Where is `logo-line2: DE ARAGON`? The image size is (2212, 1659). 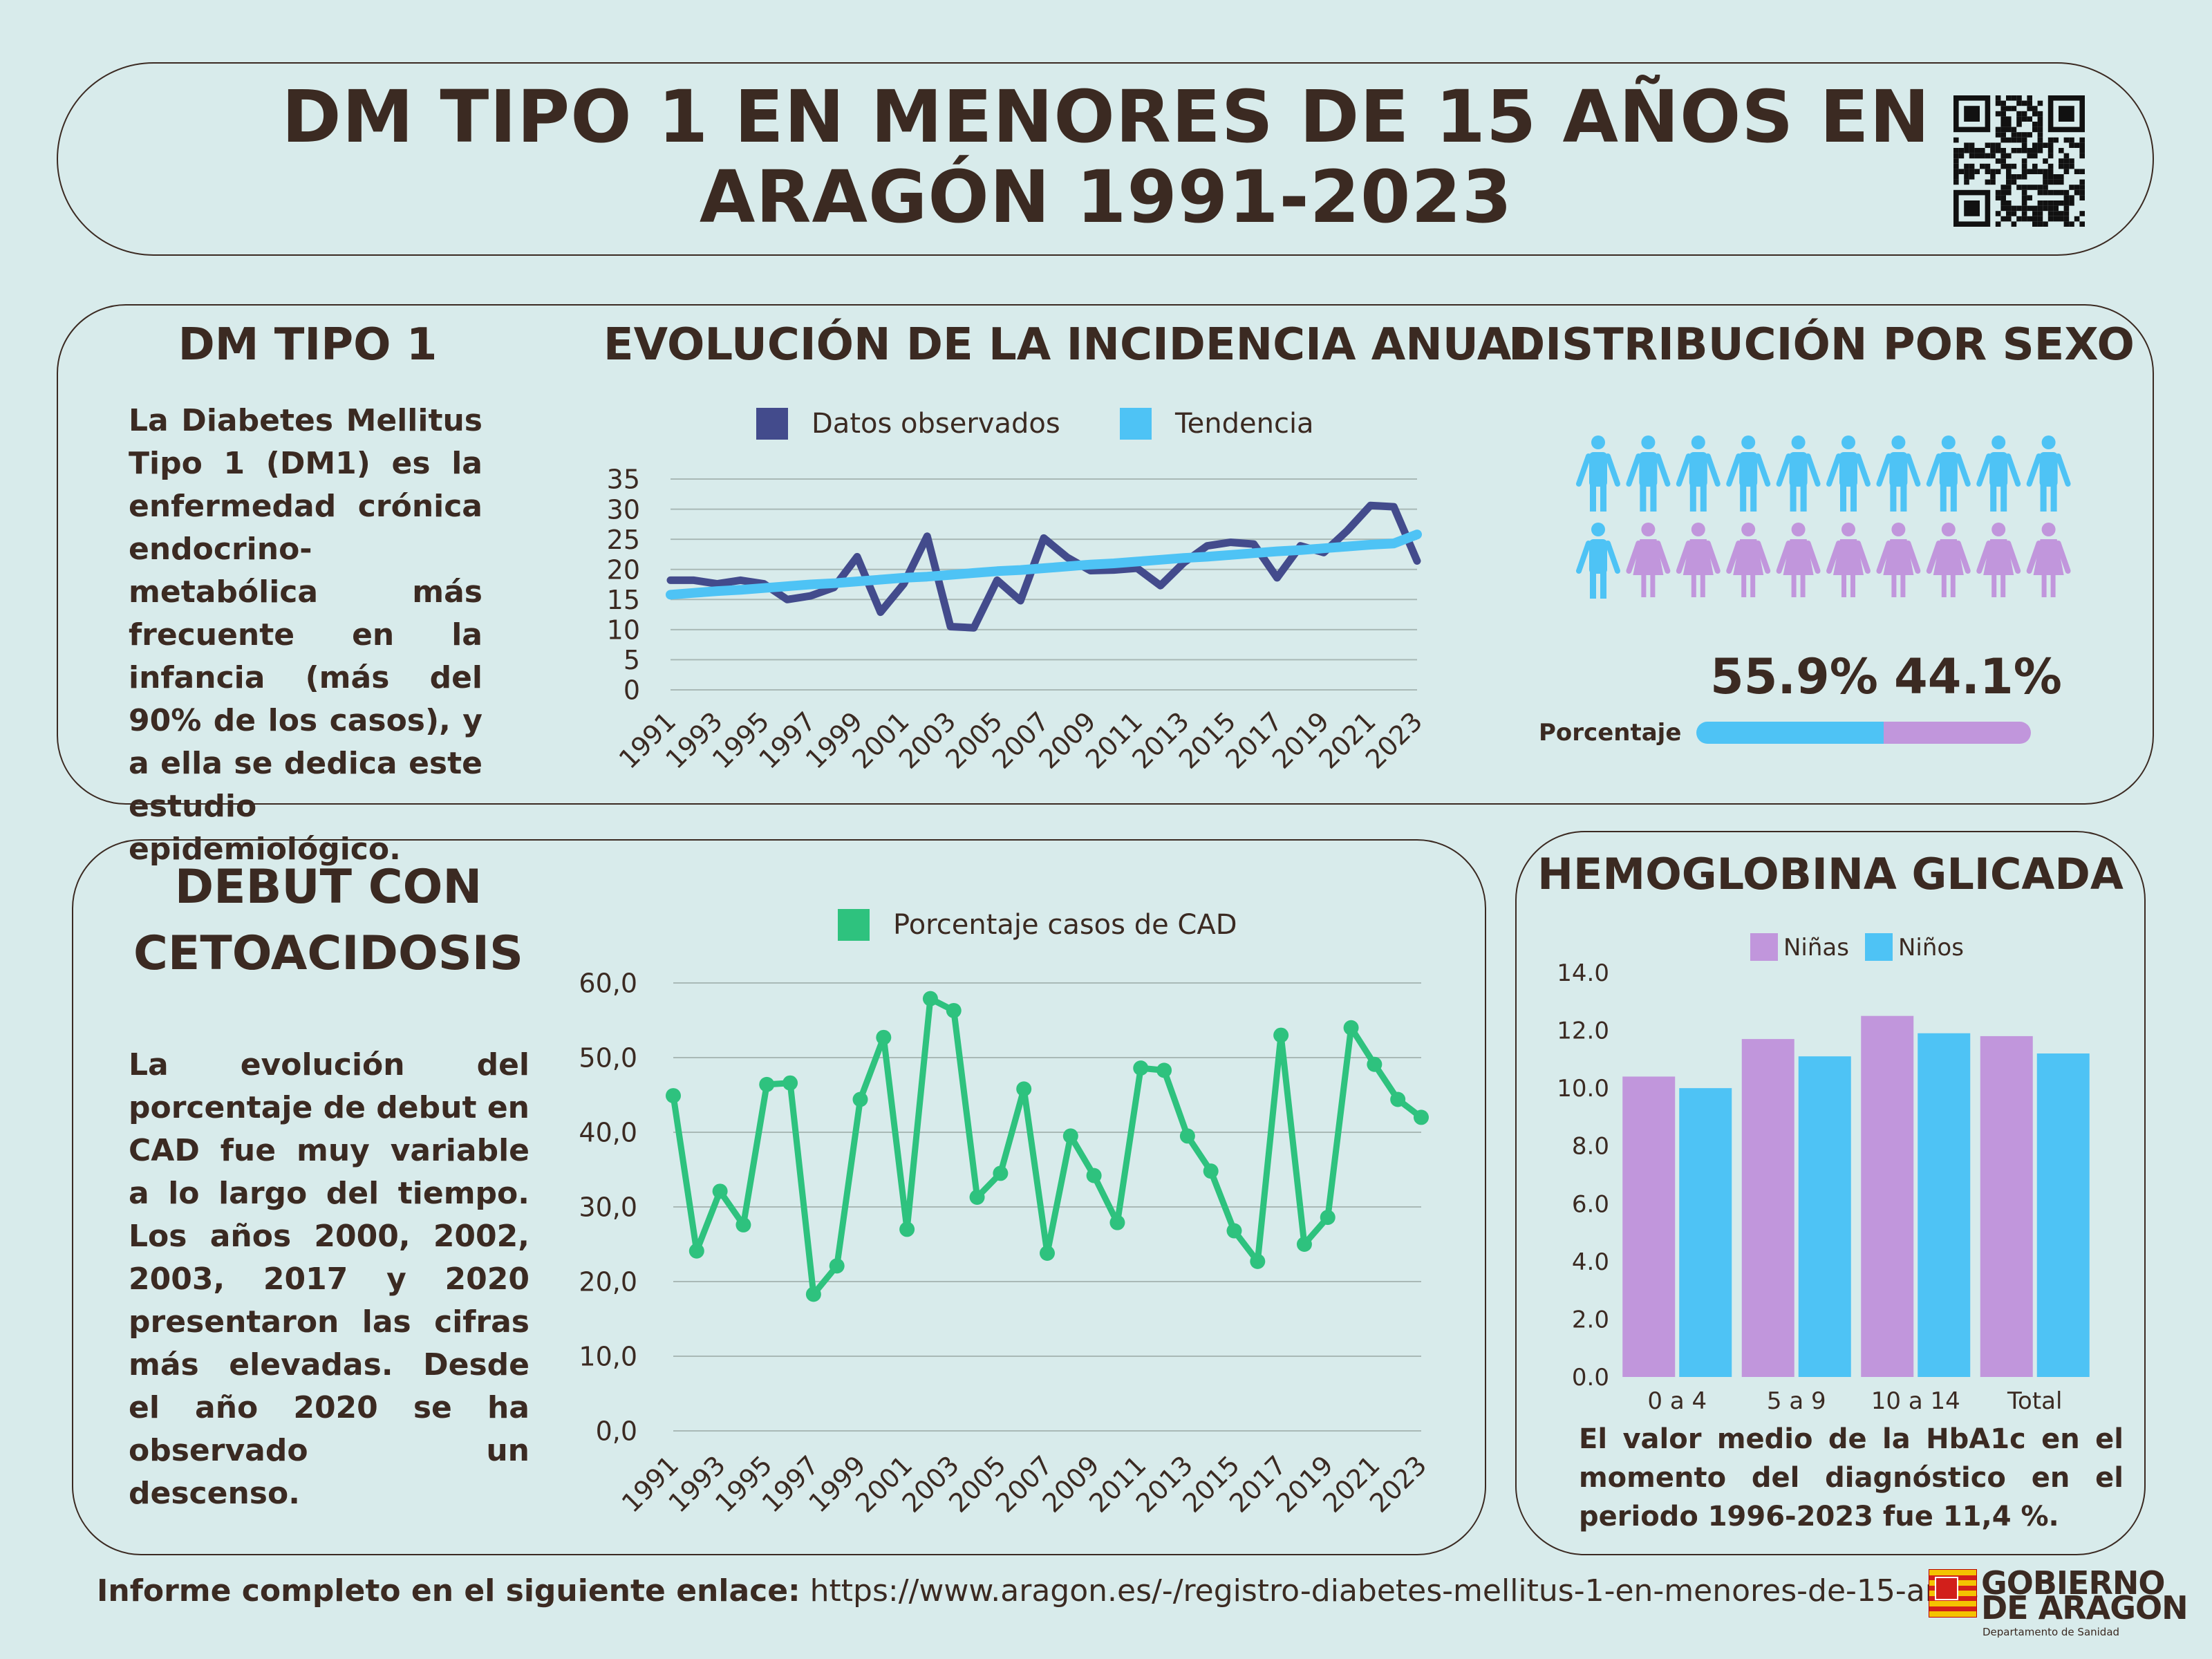
logo-line2: DE ARAGON is located at coordinates (2084, 1608).